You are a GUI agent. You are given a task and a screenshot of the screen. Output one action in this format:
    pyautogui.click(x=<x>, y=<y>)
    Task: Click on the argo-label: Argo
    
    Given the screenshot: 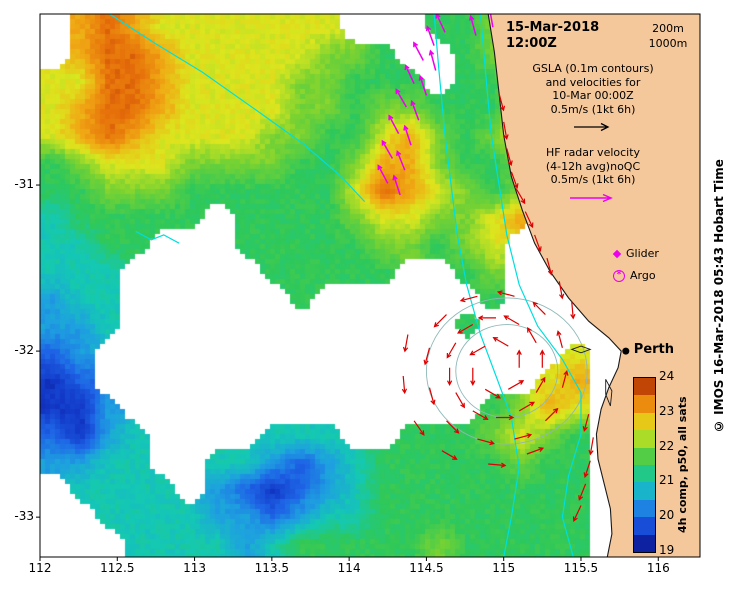 What is the action you would take?
    pyautogui.click(x=643, y=275)
    